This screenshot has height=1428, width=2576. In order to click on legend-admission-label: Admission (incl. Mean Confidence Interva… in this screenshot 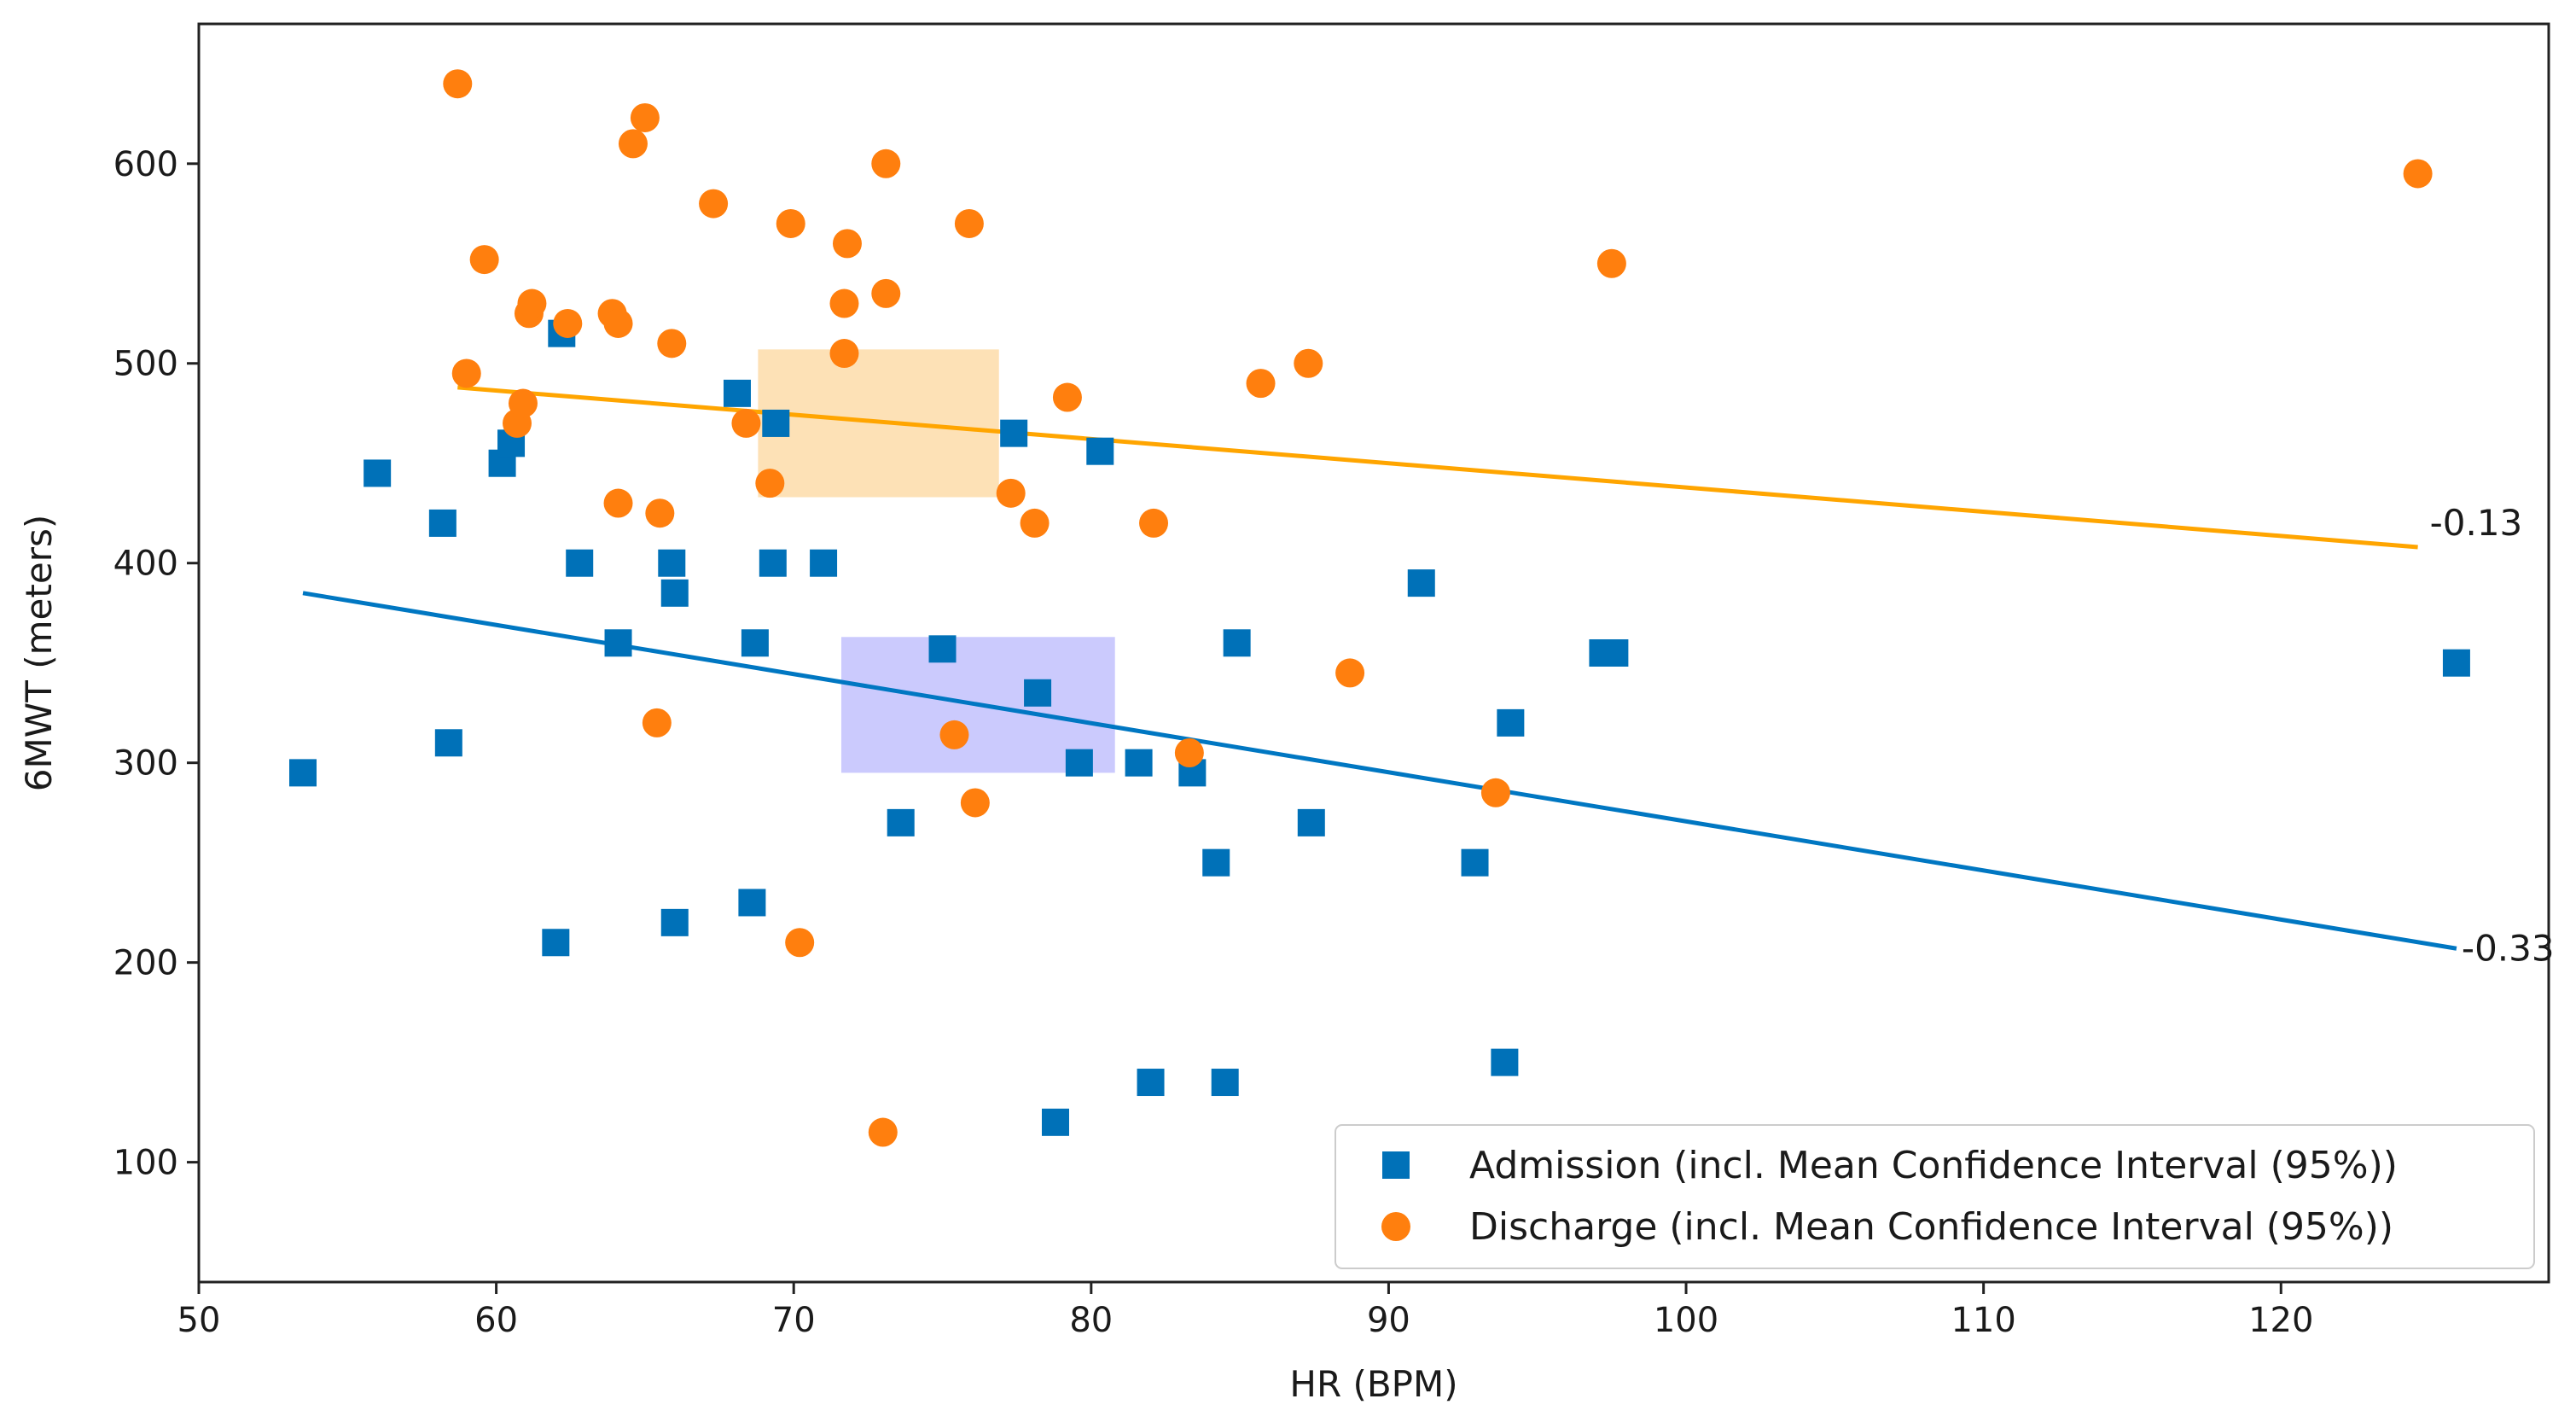, I will do `click(1933, 1166)`.